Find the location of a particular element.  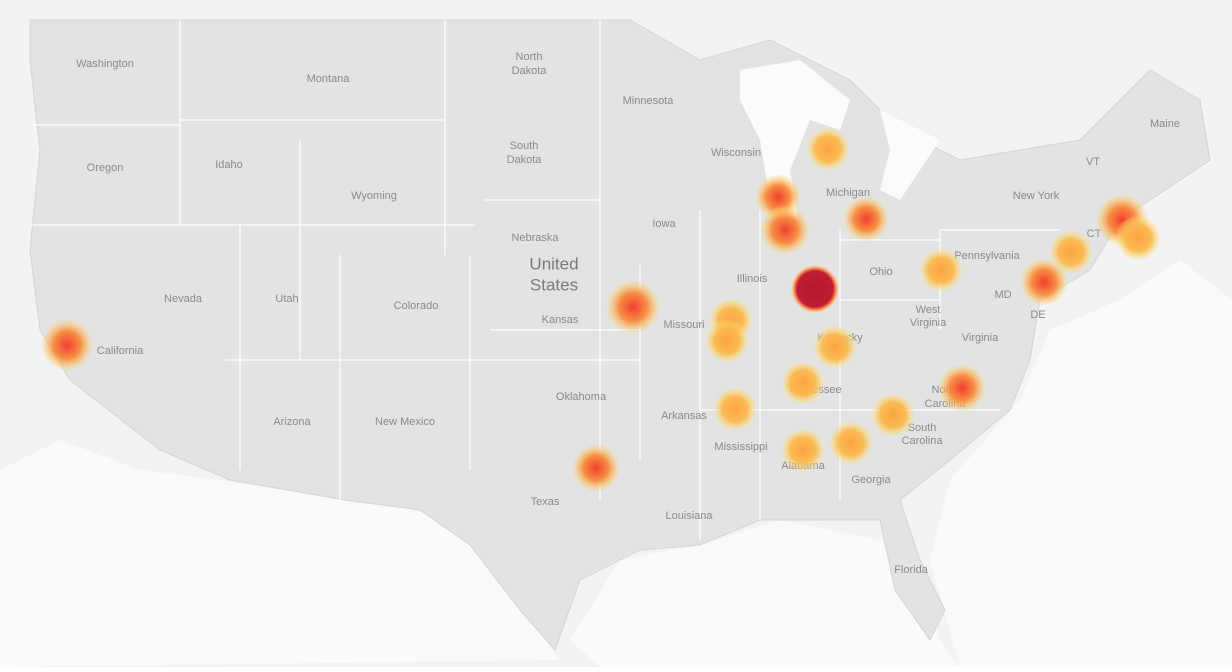

state-label: MD is located at coordinates (1002, 295).